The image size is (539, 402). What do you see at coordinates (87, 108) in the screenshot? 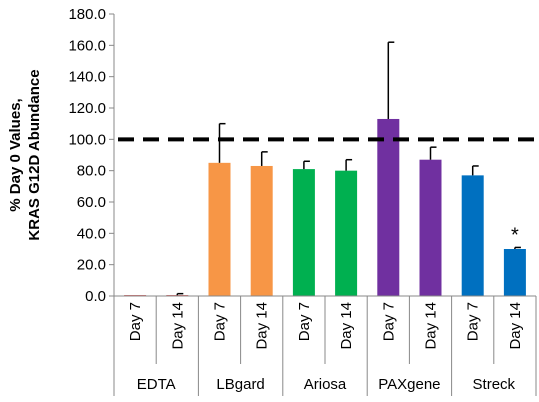
I see `y-tick-label: 120.0` at bounding box center [87, 108].